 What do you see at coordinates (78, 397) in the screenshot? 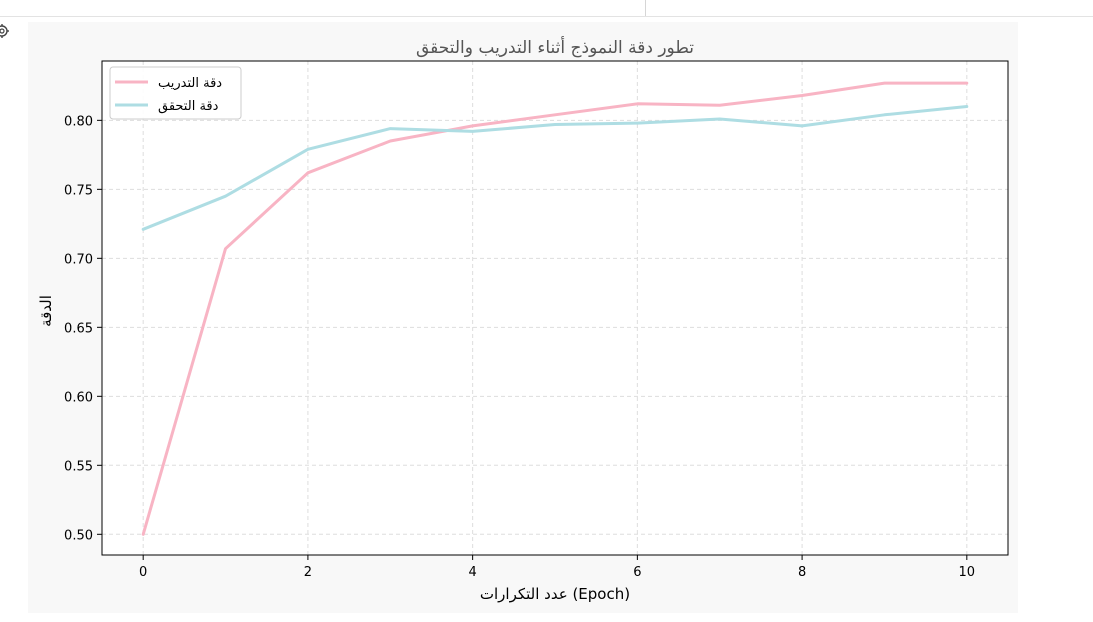
I see `y-tick-label: 0.60` at bounding box center [78, 397].